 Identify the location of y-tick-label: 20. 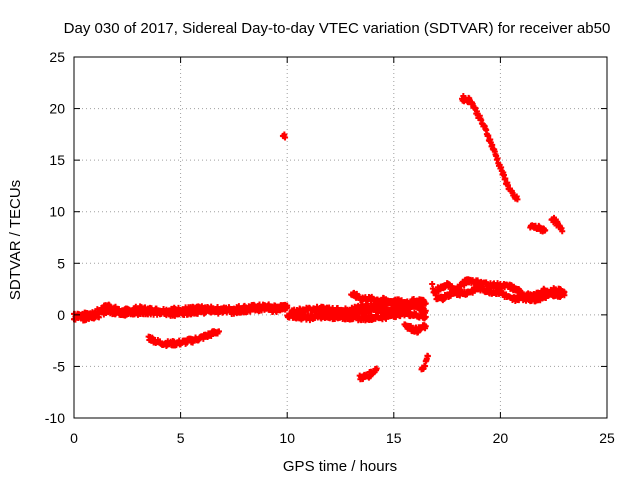
(57, 109).